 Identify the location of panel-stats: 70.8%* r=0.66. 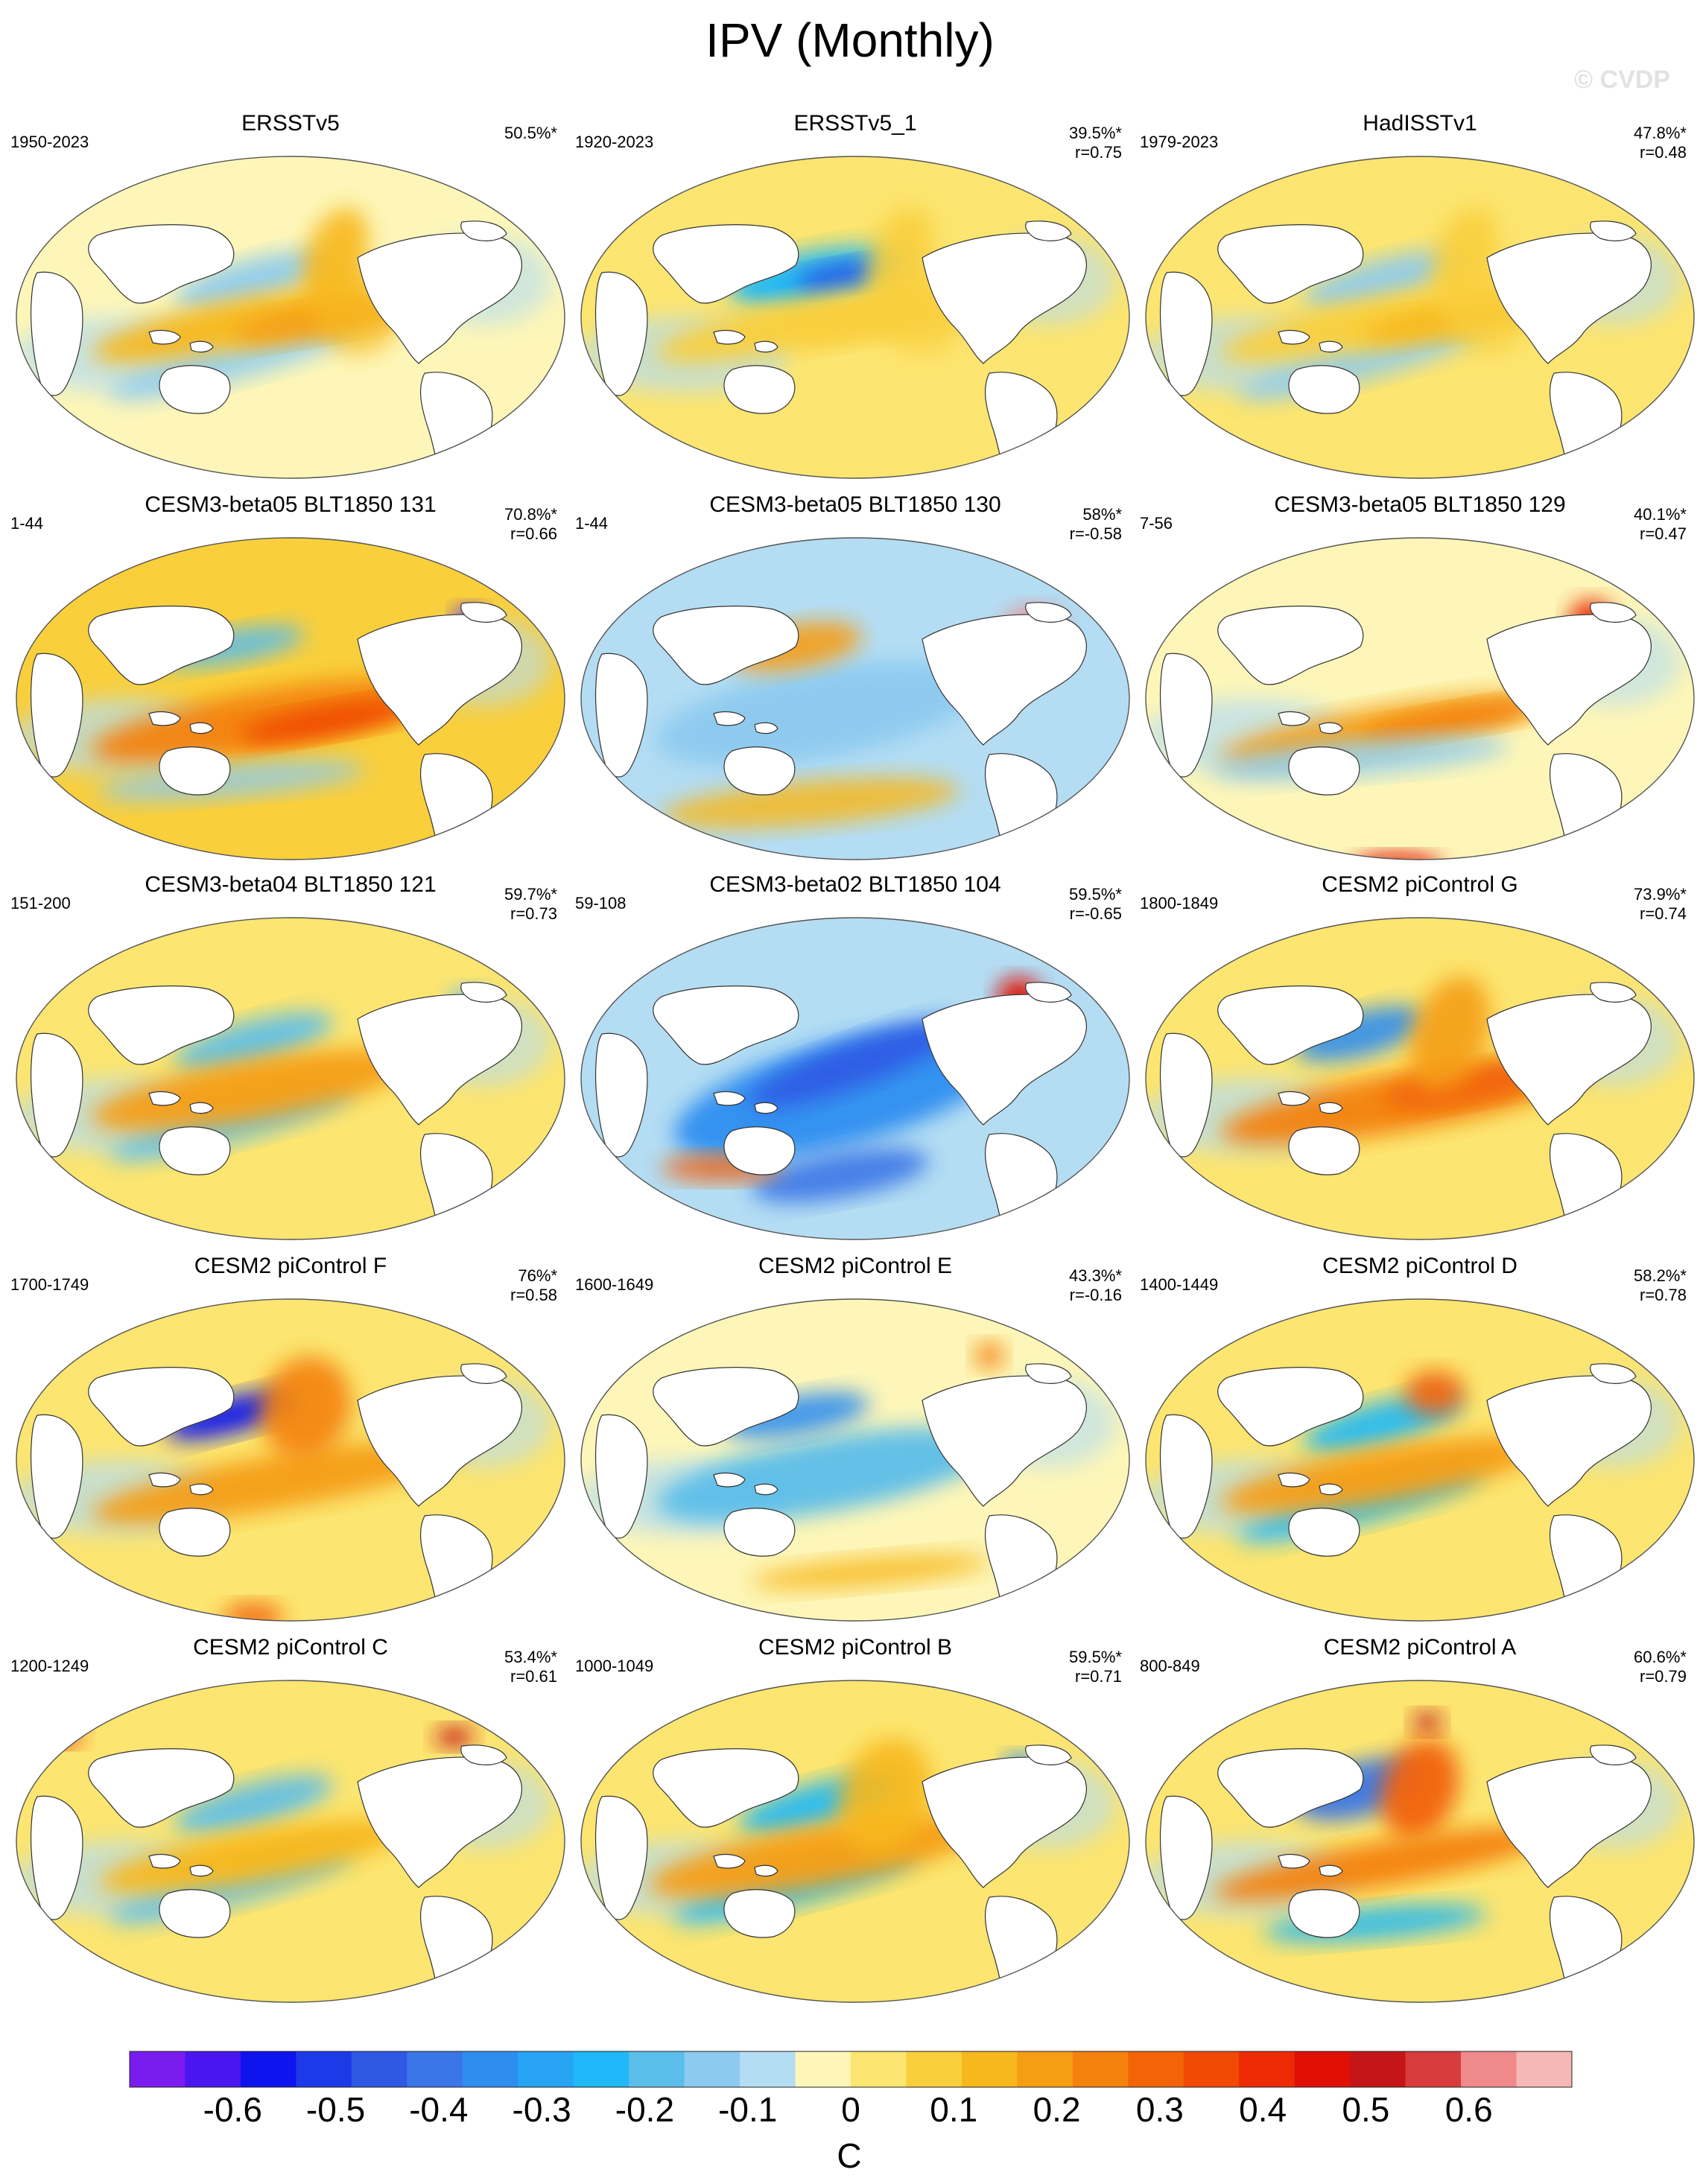
(530, 524).